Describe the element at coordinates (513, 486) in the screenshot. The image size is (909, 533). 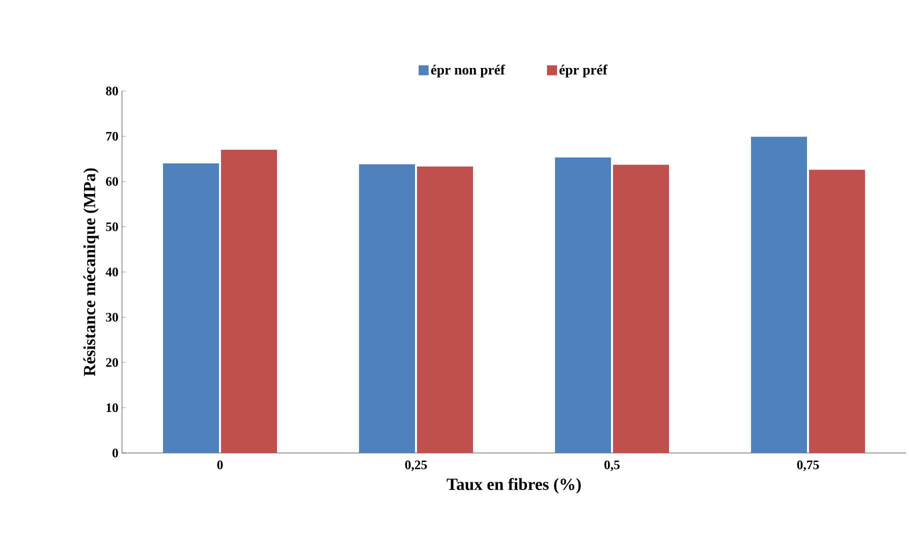
I see `x-axis-title: Taux en fibres (%)` at that location.